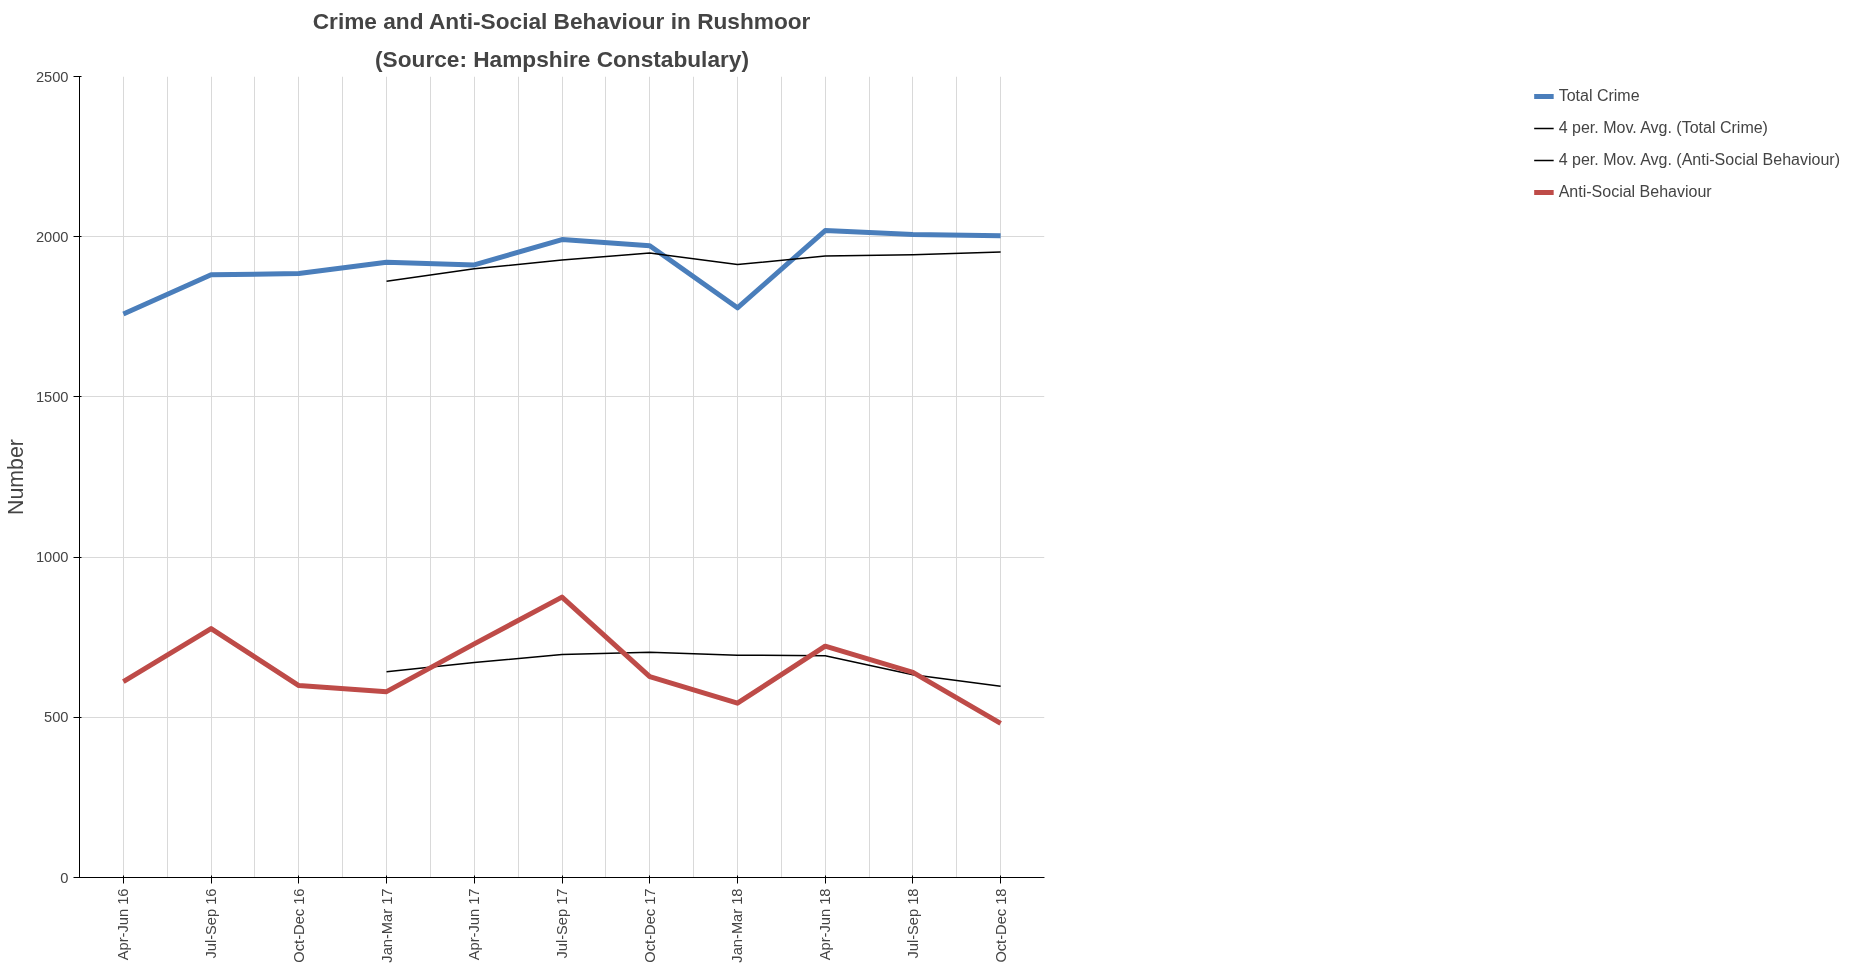  I want to click on chart-title: Crime and Anti-Social Behaviour in Rushmoor, so click(561, 20).